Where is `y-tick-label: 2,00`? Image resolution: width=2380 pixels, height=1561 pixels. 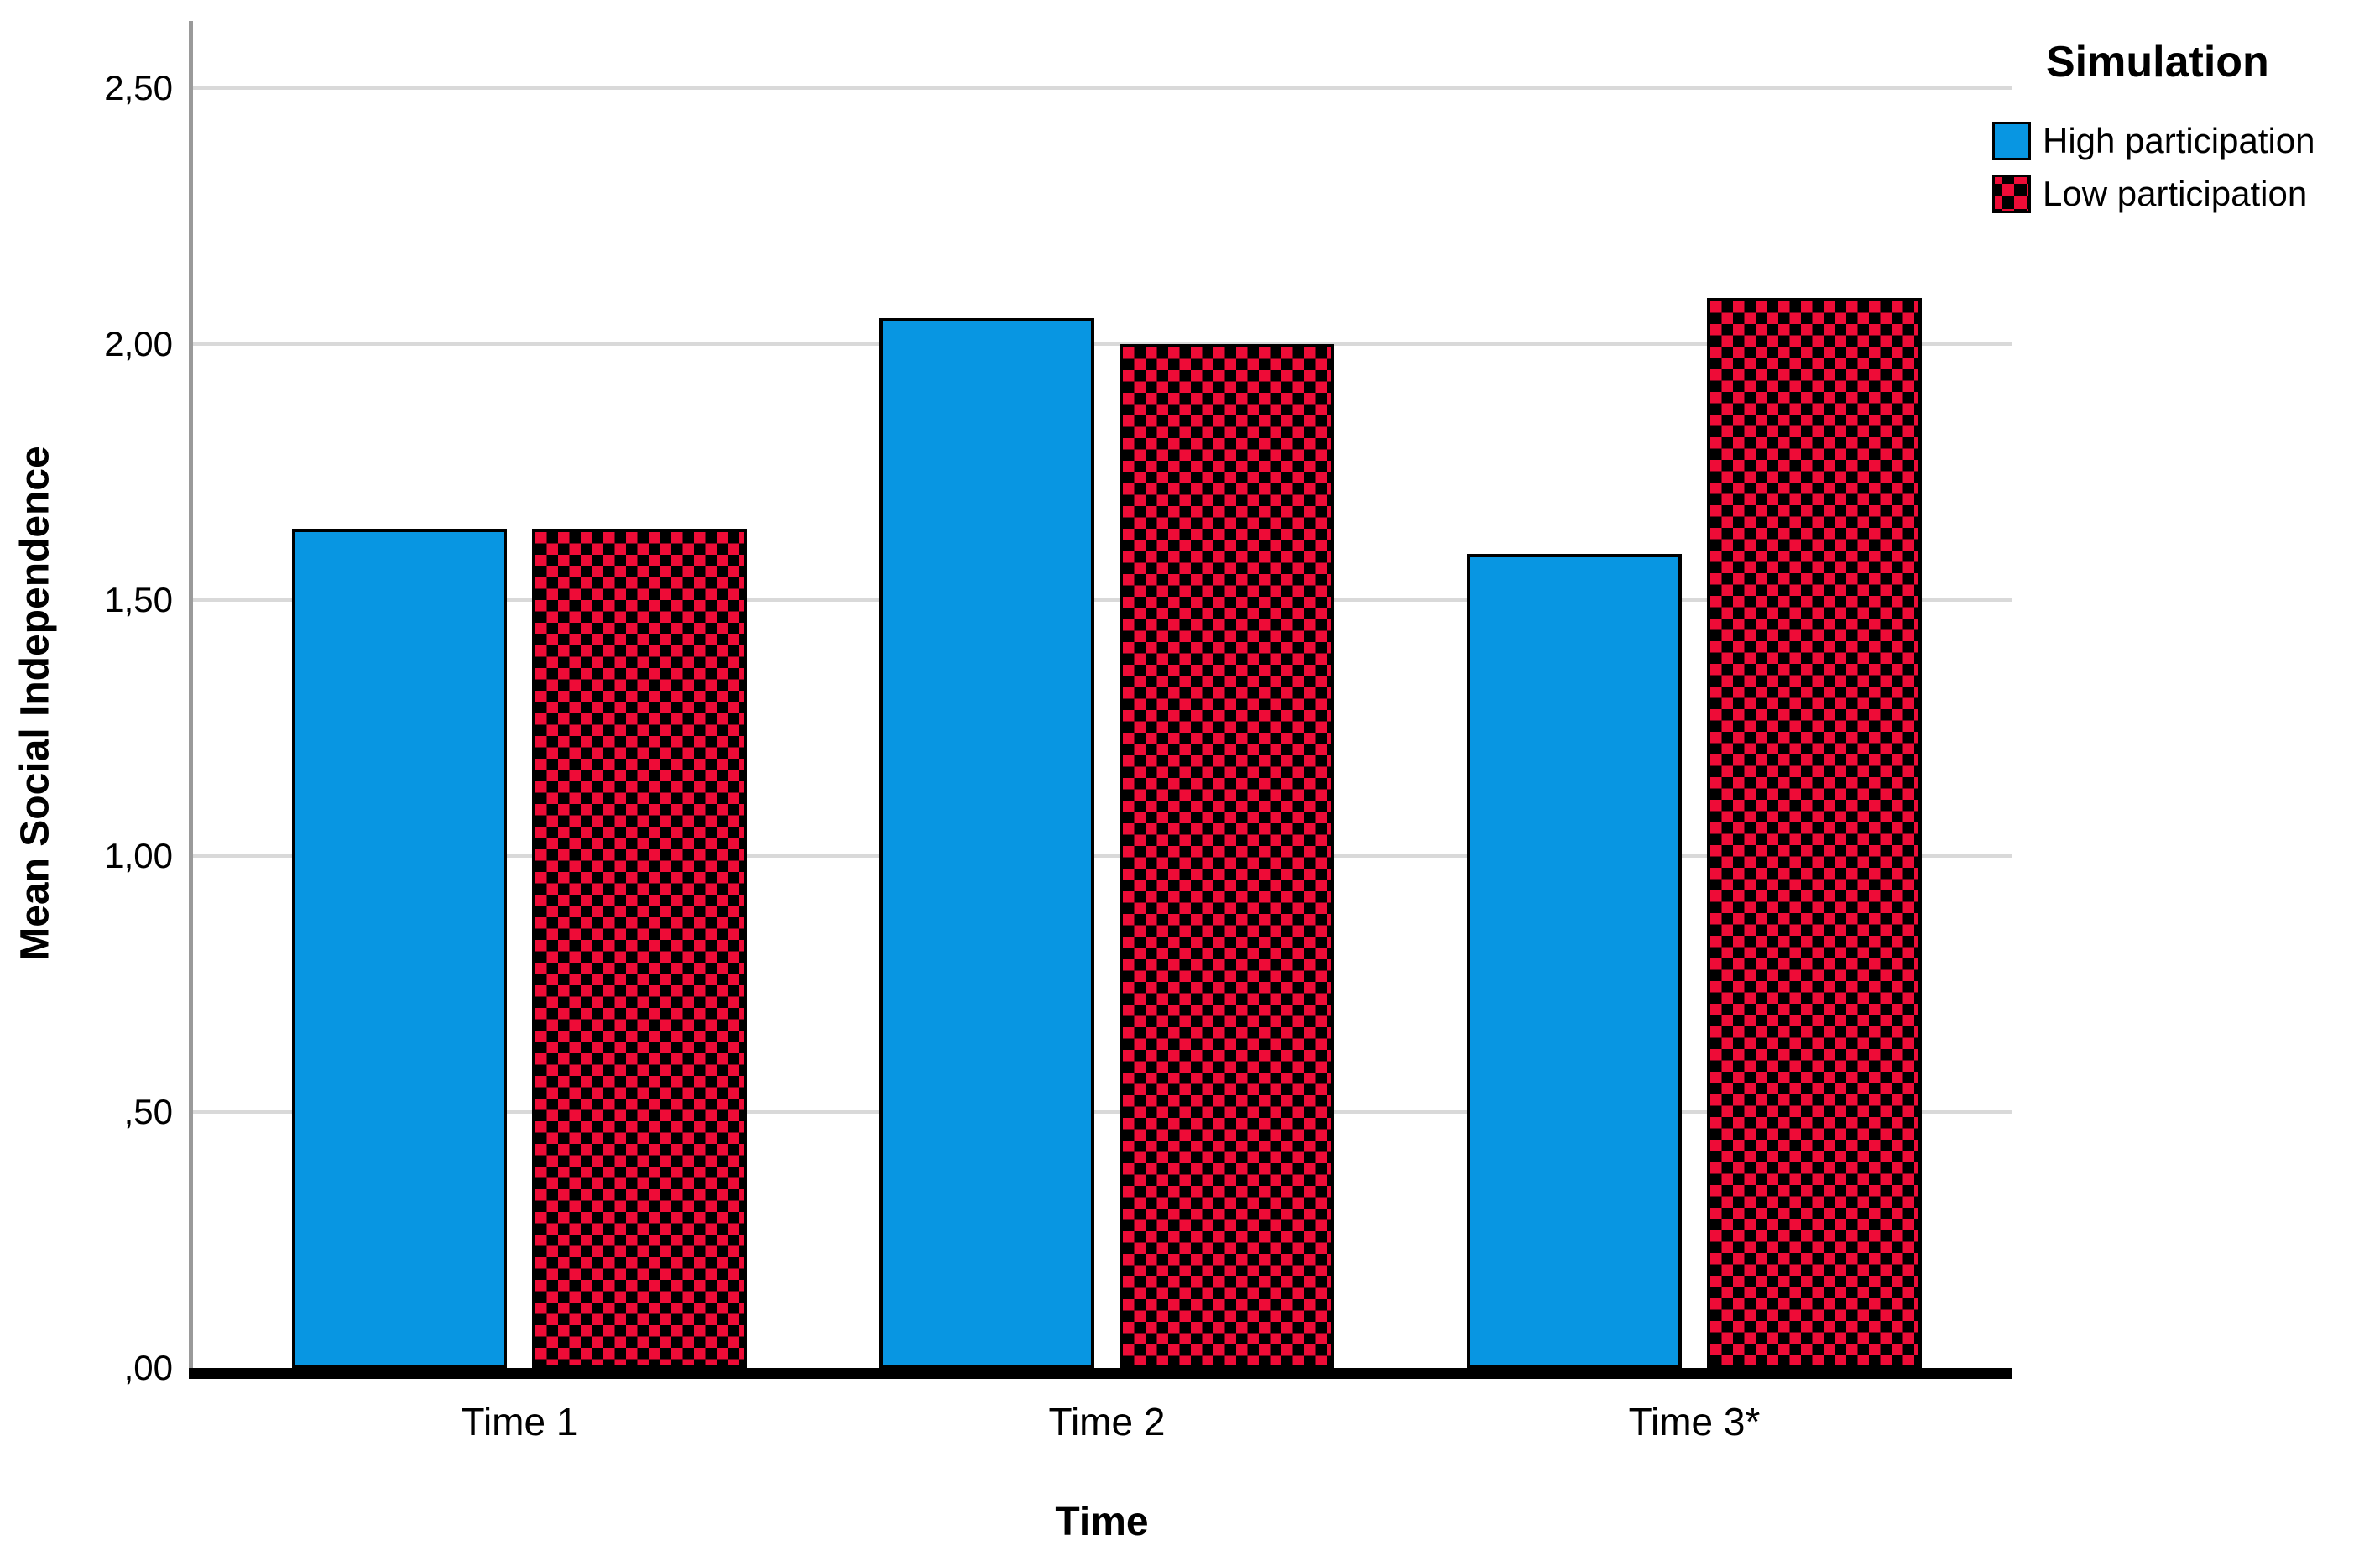
y-tick-label: 2,00 is located at coordinates (138, 343).